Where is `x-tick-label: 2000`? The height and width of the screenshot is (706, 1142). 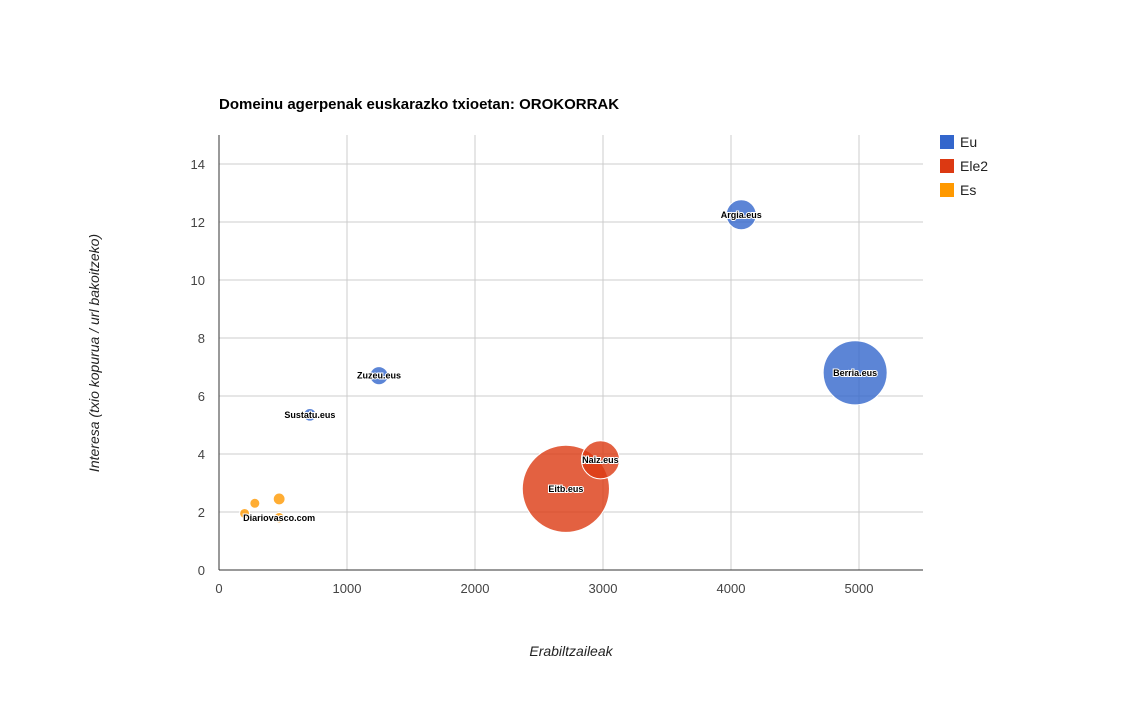
x-tick-label: 2000 is located at coordinates (475, 588).